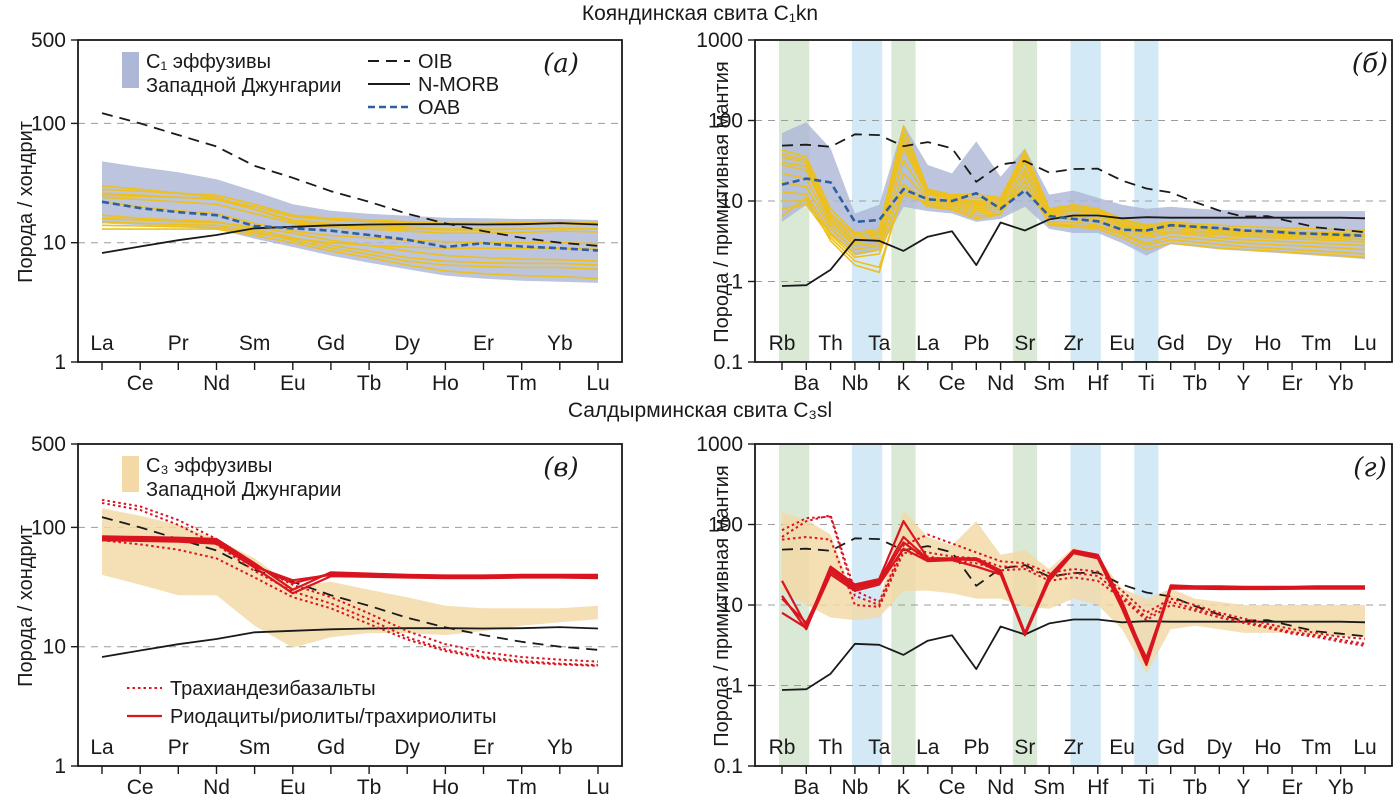 Image resolution: width=1400 pixels, height=803 pixels. What do you see at coordinates (725, 121) in the screenshot?
I see `y-tick-label: 100` at bounding box center [725, 121].